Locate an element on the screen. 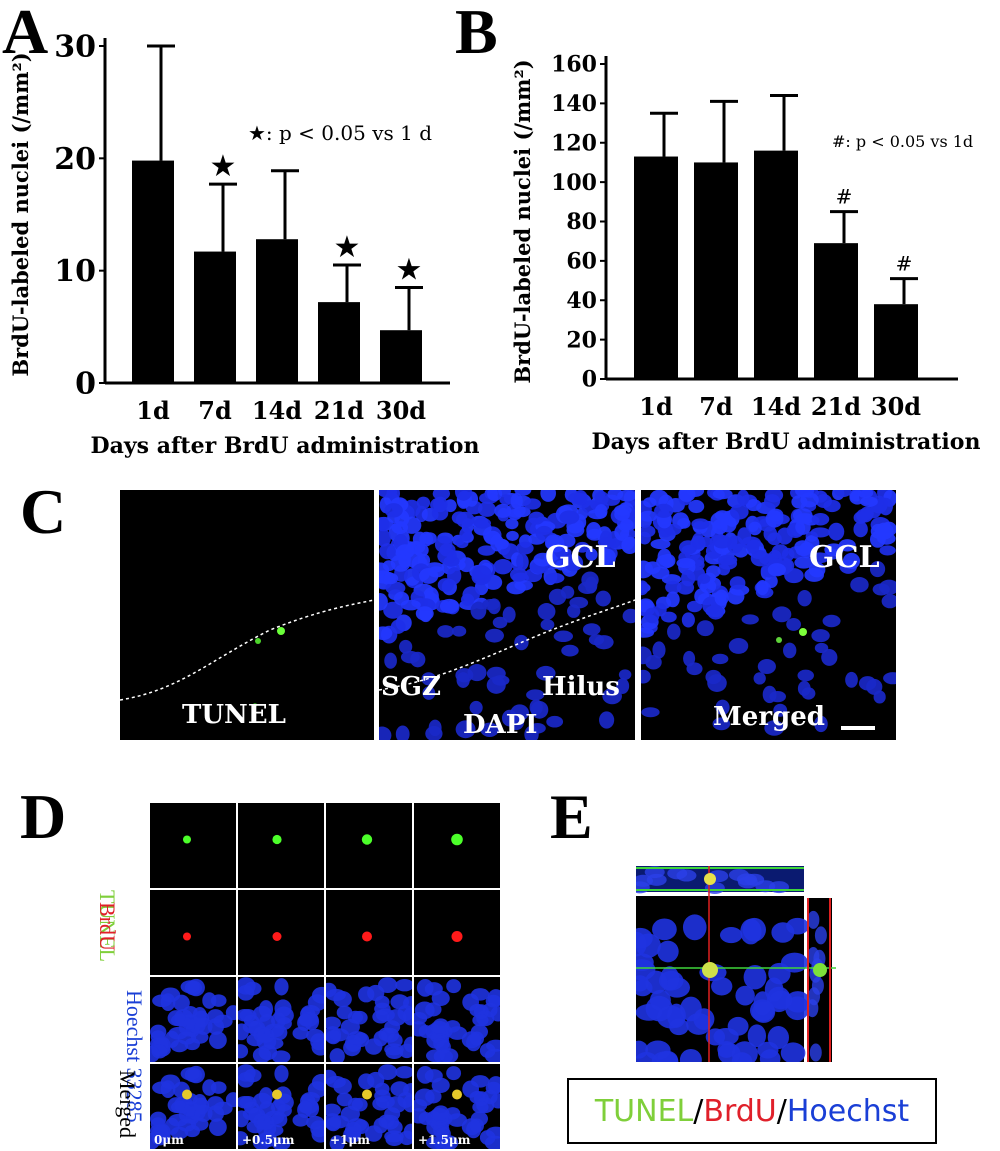 This screenshot has height=1151, width=1000. ortho-image-content is located at coordinates (731, 969).